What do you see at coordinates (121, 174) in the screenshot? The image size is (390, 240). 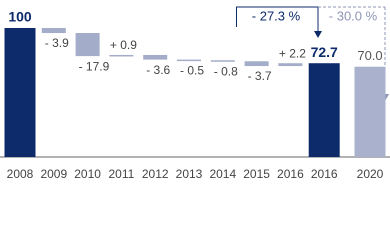 I see `x-tick-label: 2011` at bounding box center [121, 174].